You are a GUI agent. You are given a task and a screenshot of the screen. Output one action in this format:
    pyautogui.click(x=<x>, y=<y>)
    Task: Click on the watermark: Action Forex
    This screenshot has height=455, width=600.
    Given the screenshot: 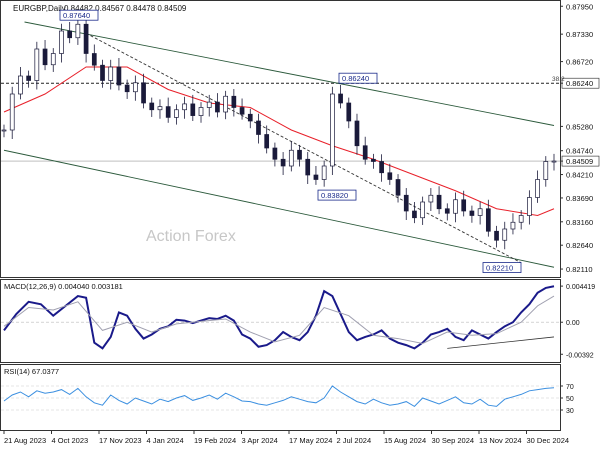 What is the action you would take?
    pyautogui.click(x=191, y=236)
    